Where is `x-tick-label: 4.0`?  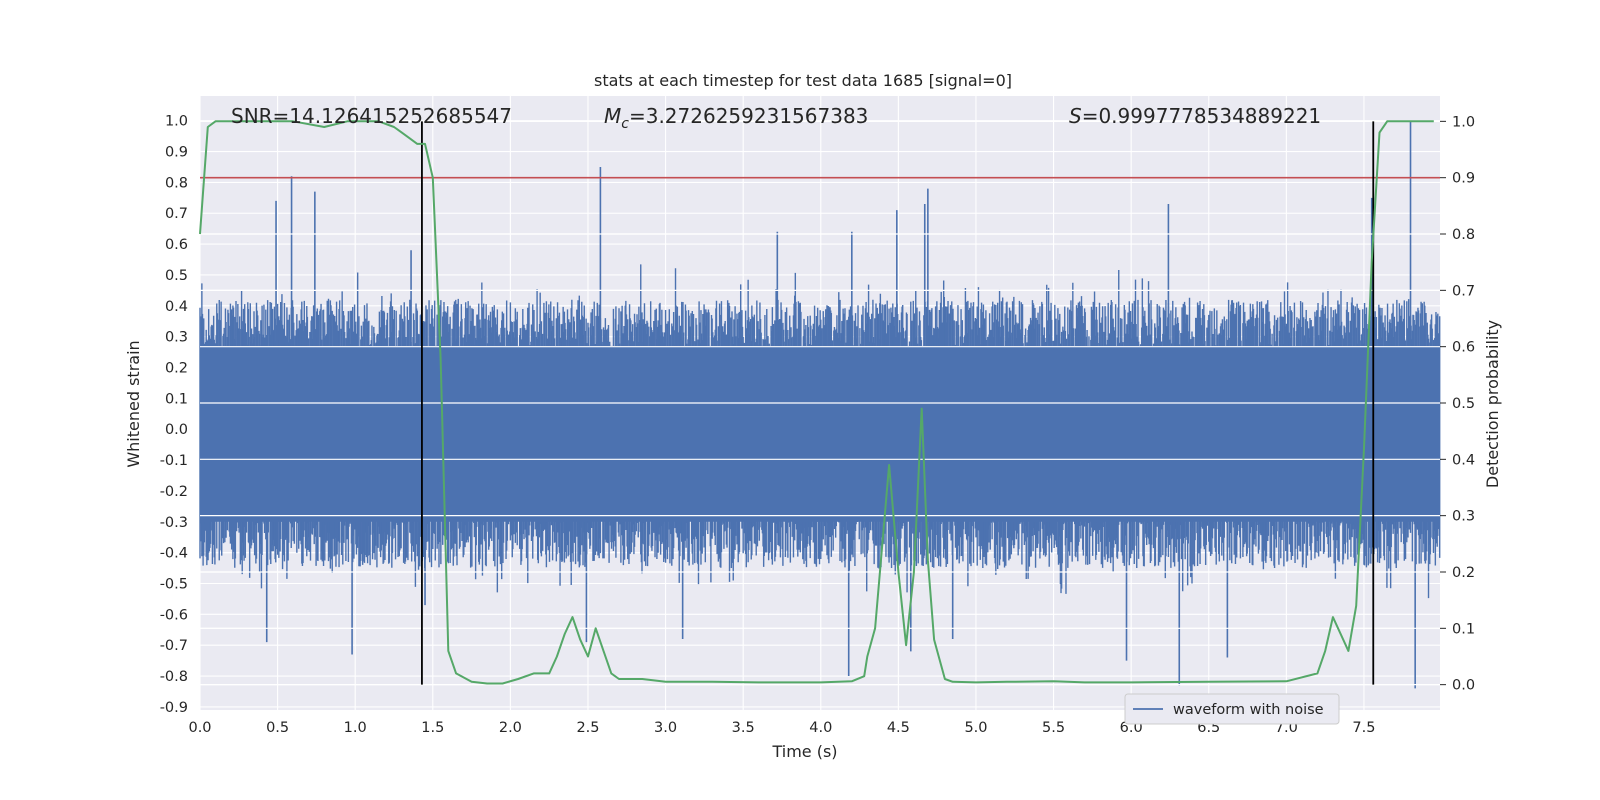 x-tick-label: 4.0 is located at coordinates (820, 728).